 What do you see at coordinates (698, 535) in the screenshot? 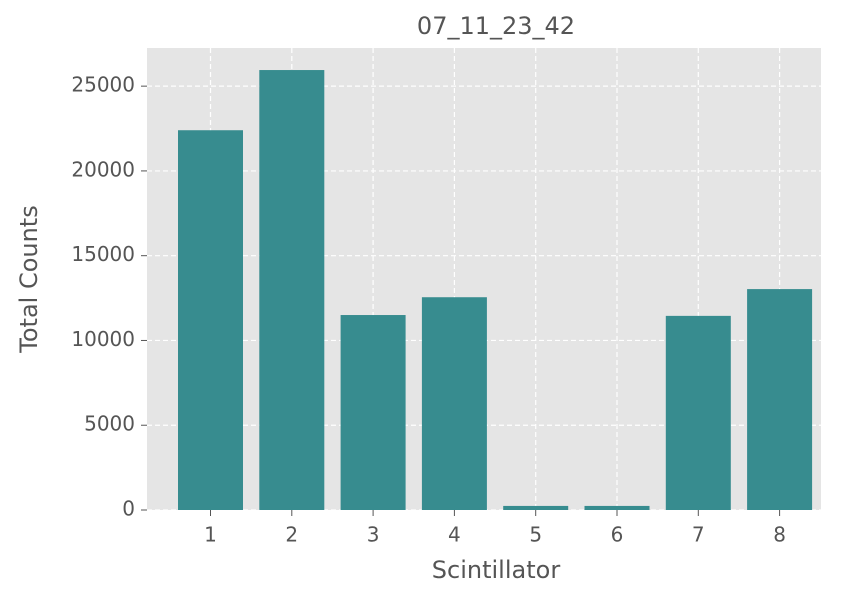
I see `x-tick-label: 7` at bounding box center [698, 535].